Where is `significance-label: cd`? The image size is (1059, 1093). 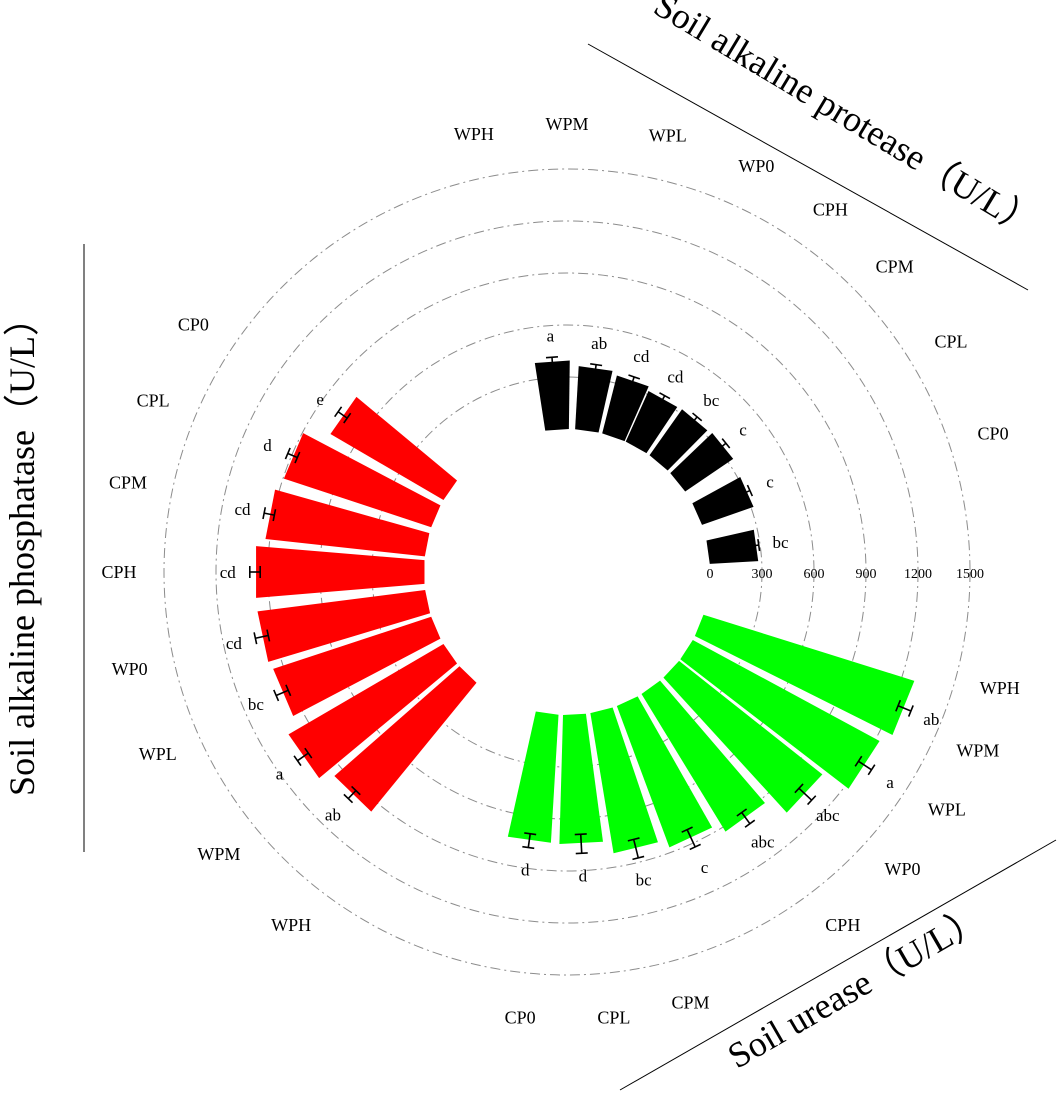 significance-label: cd is located at coordinates (234, 643).